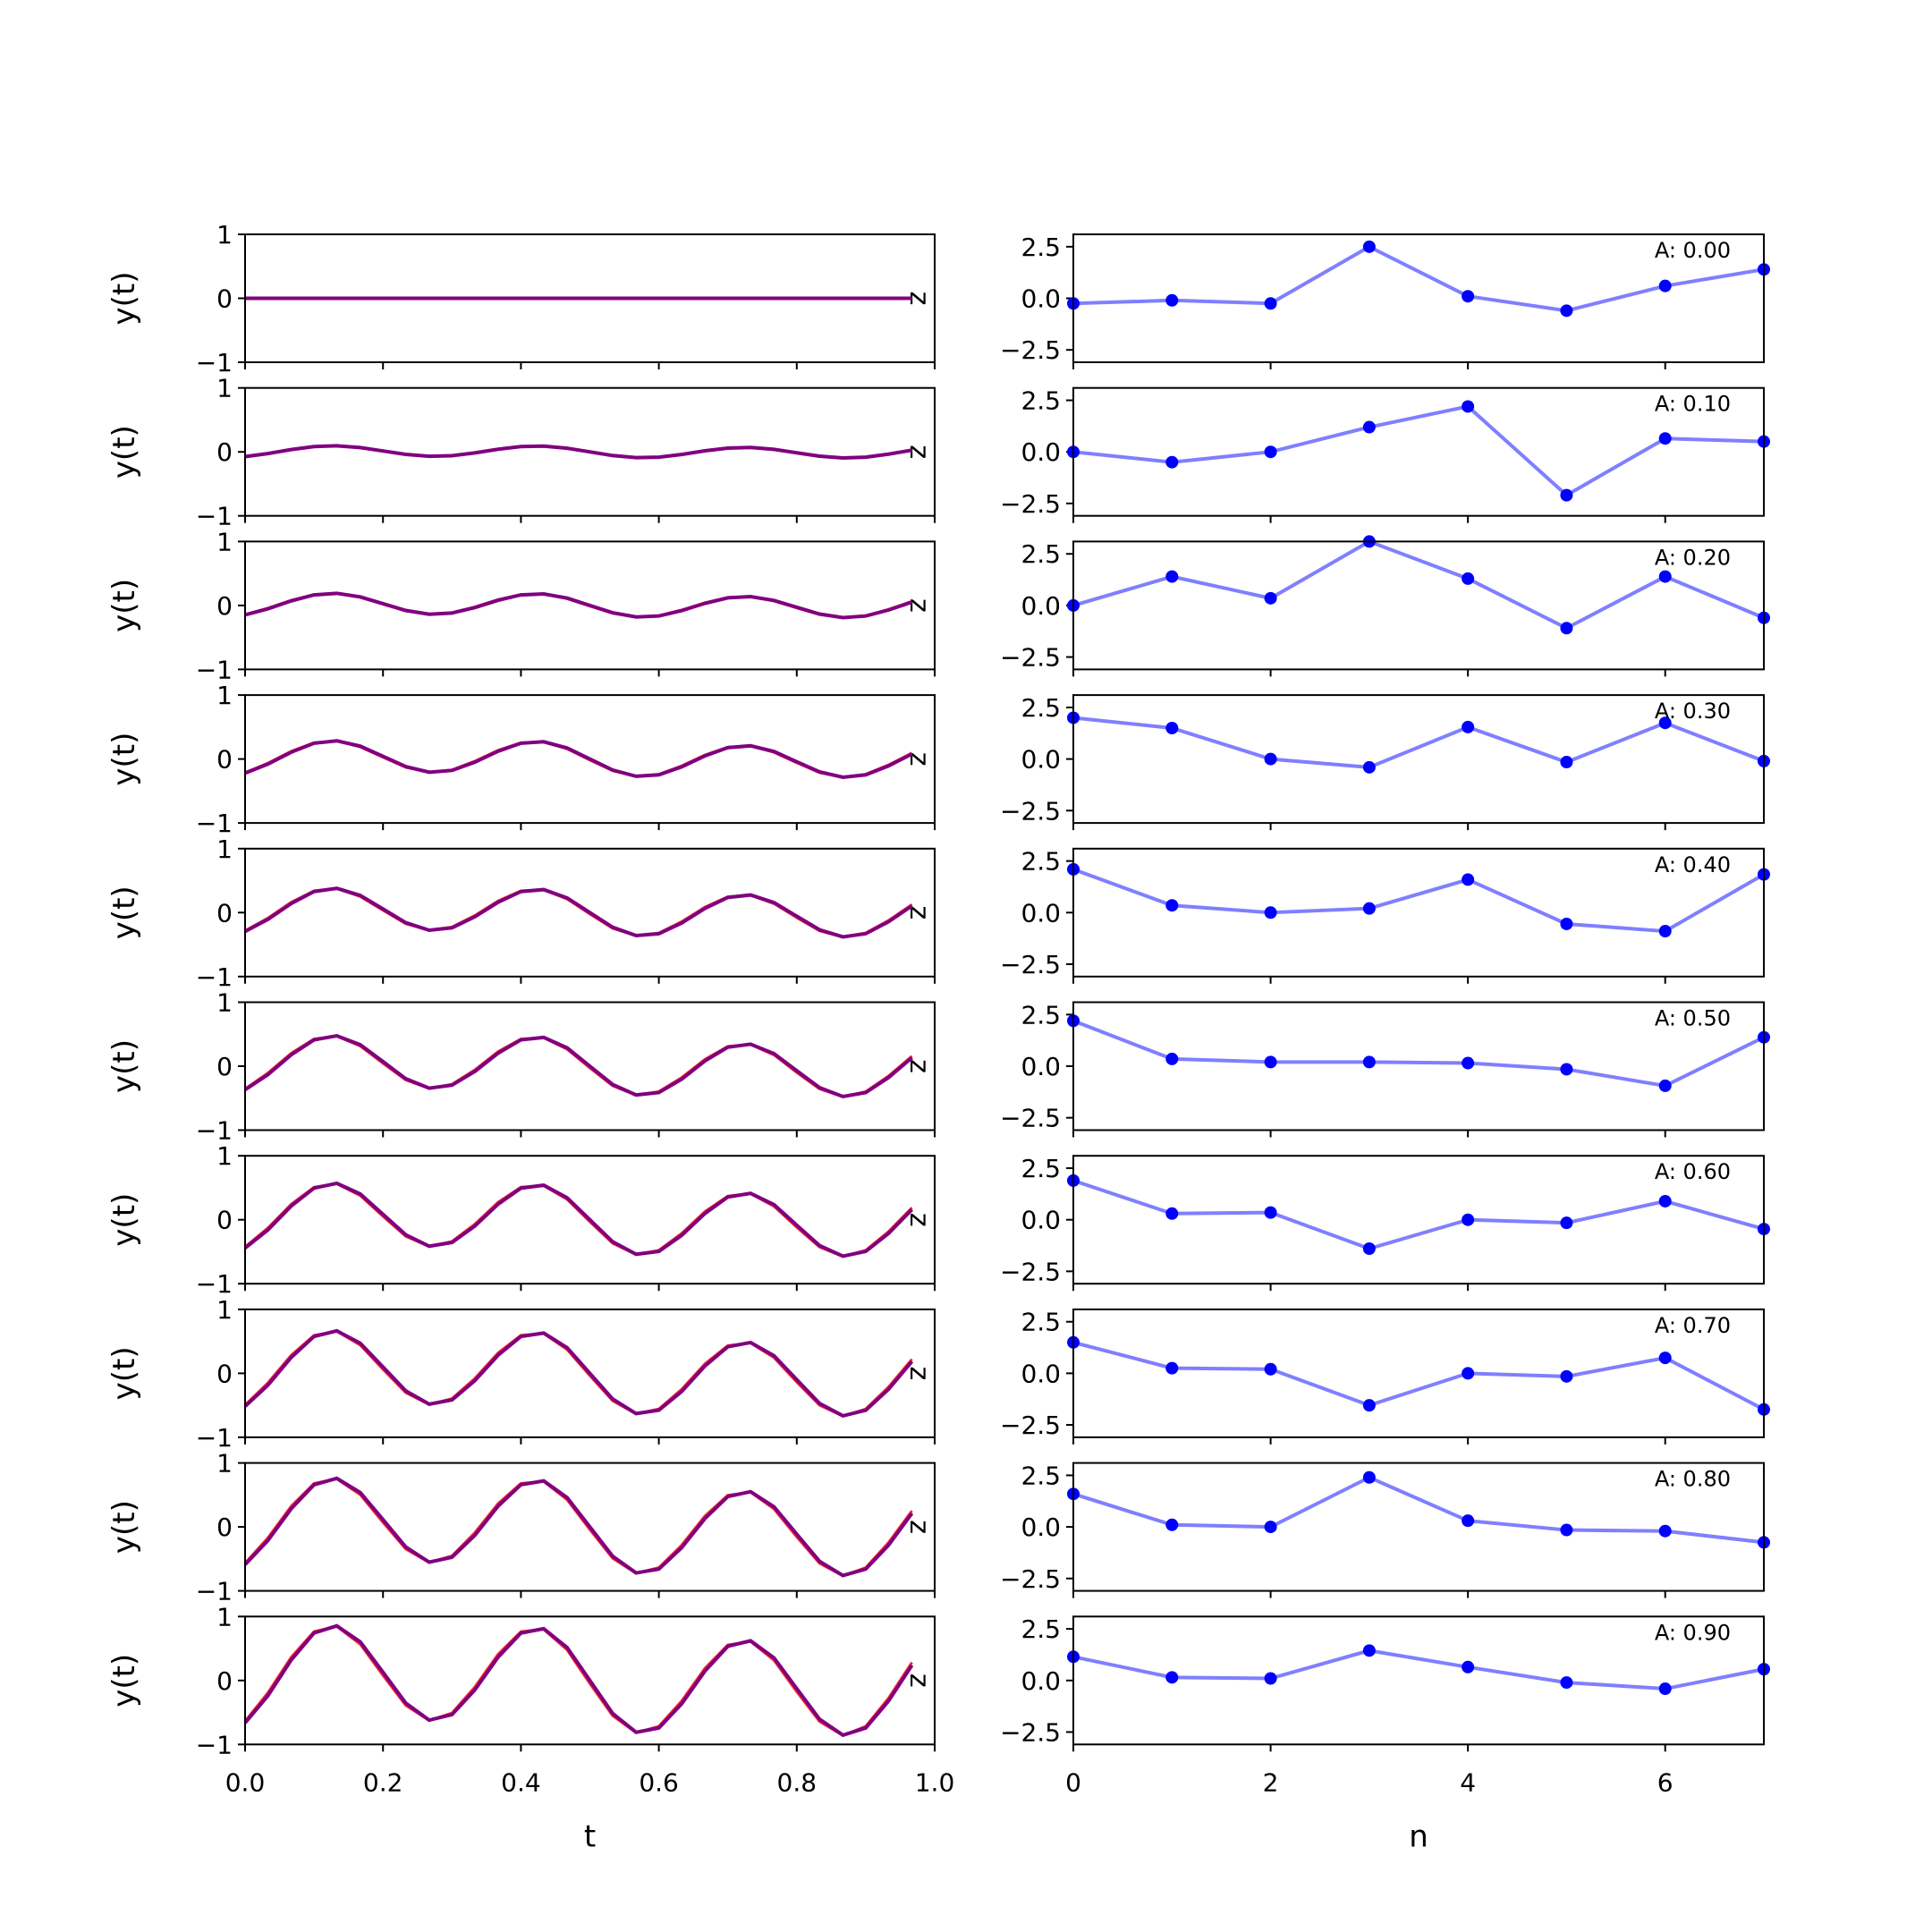 This screenshot has height=1932, width=1932. I want to click on left-panel-1: −1 0 1 y(t) z, so click(521, 452).